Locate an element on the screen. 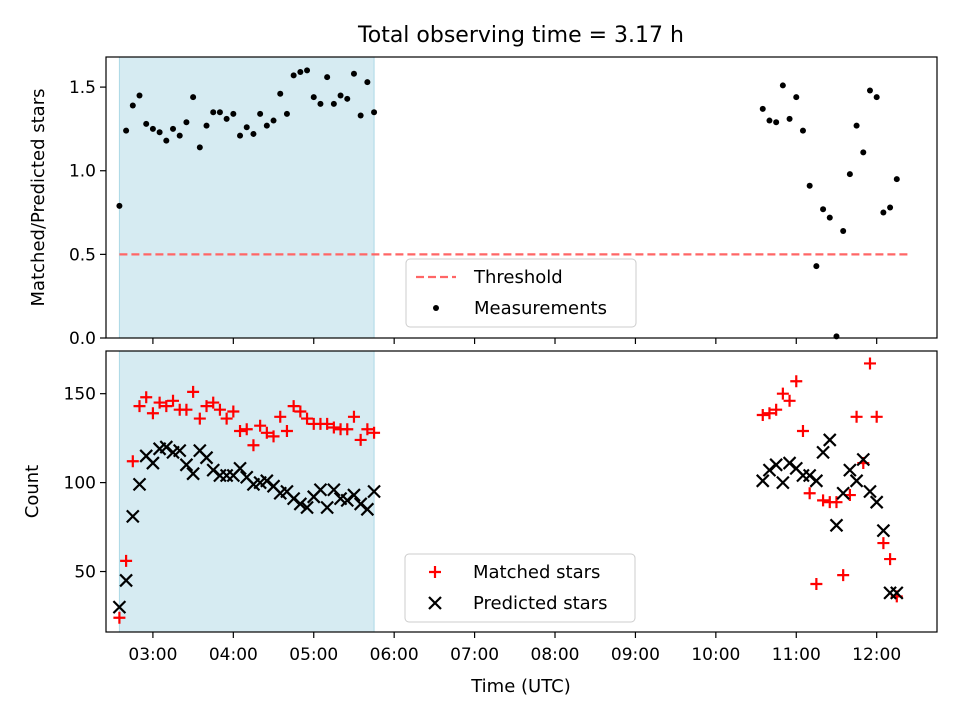 The height and width of the screenshot is (720, 960). legend-measurements-swatch is located at coordinates (436, 308).